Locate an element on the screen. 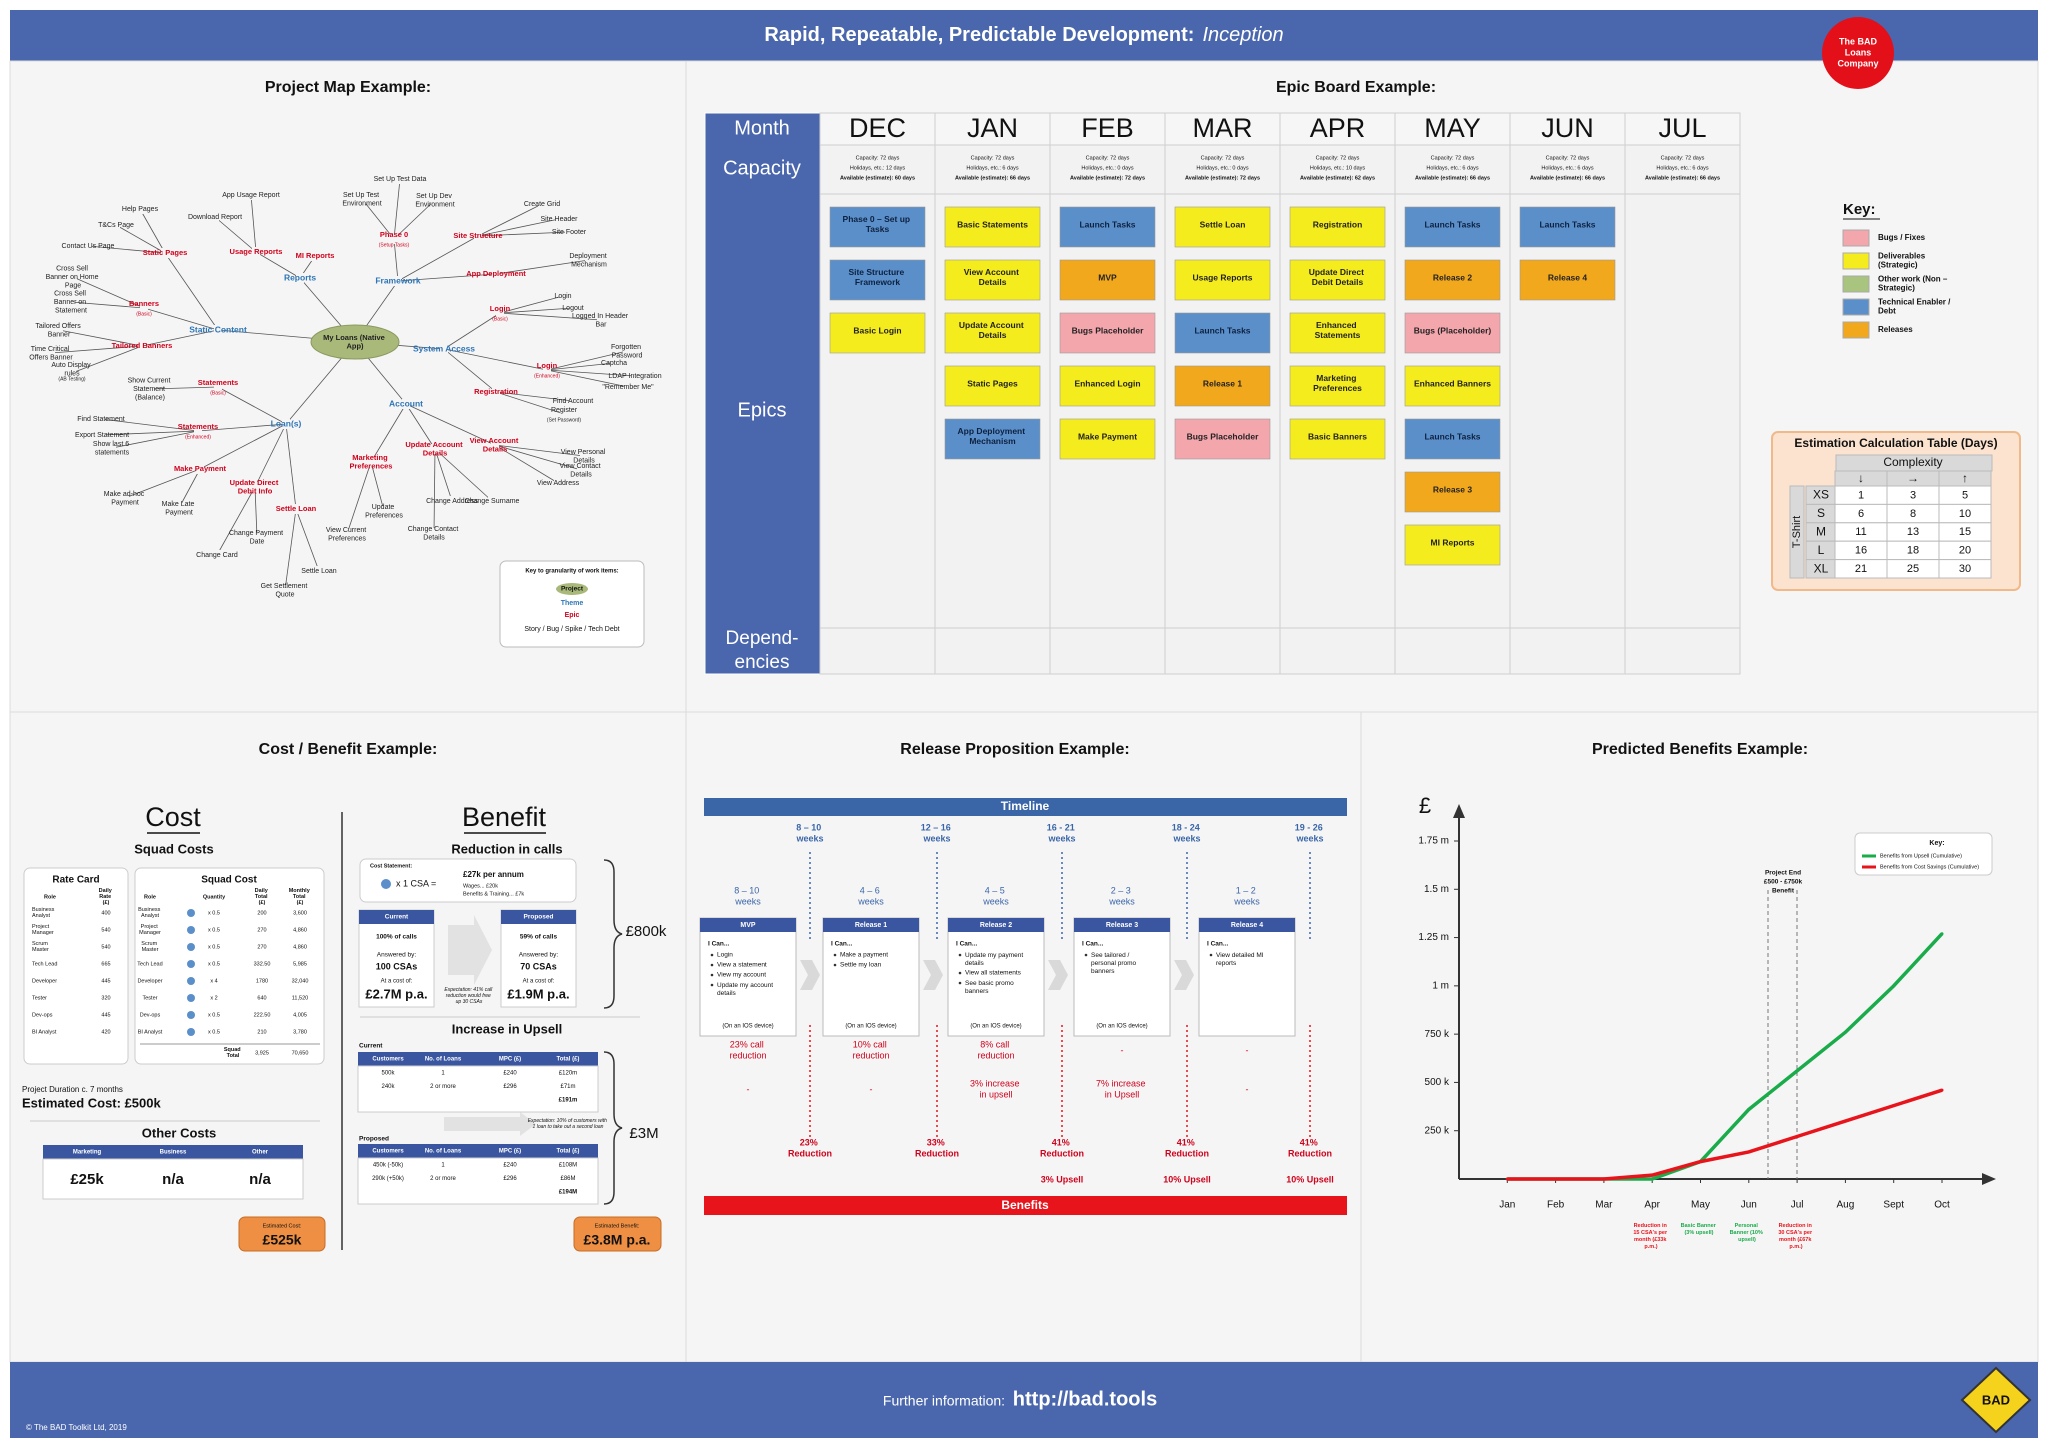 The width and height of the screenshot is (2048, 1448). epic-card-label: Launch Tasks is located at coordinates (1567, 224).